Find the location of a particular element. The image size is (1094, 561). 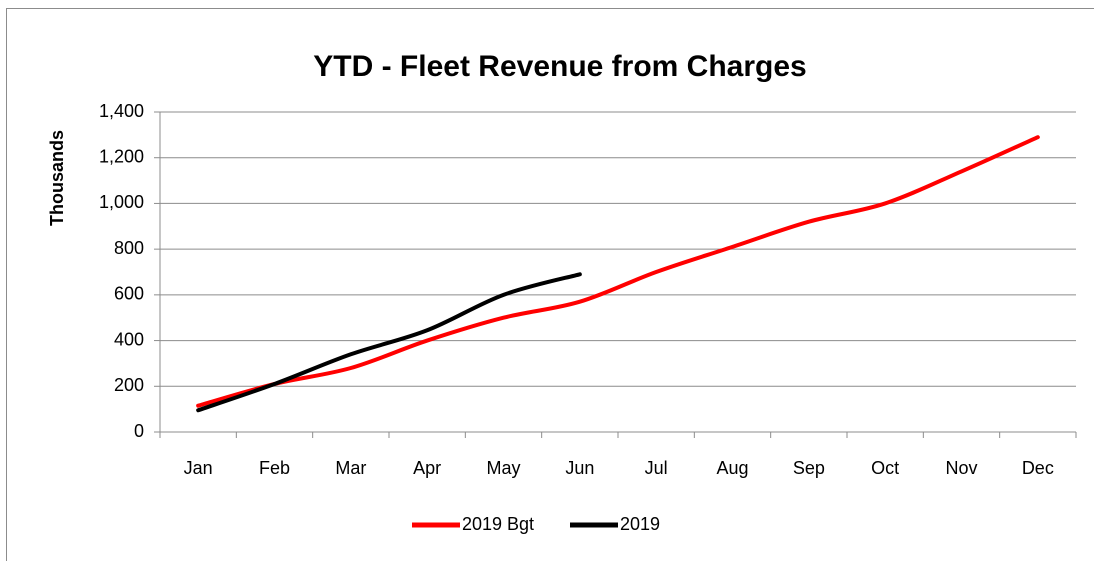

x-tick-label: Feb is located at coordinates (274, 468).